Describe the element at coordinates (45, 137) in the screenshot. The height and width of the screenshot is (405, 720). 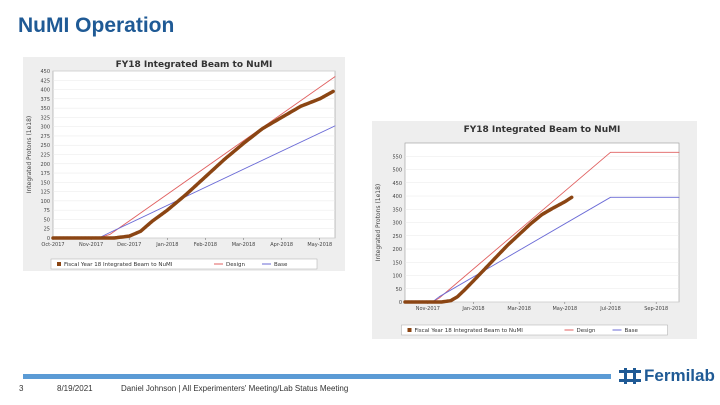
I see `y-tick-label: 275` at that location.